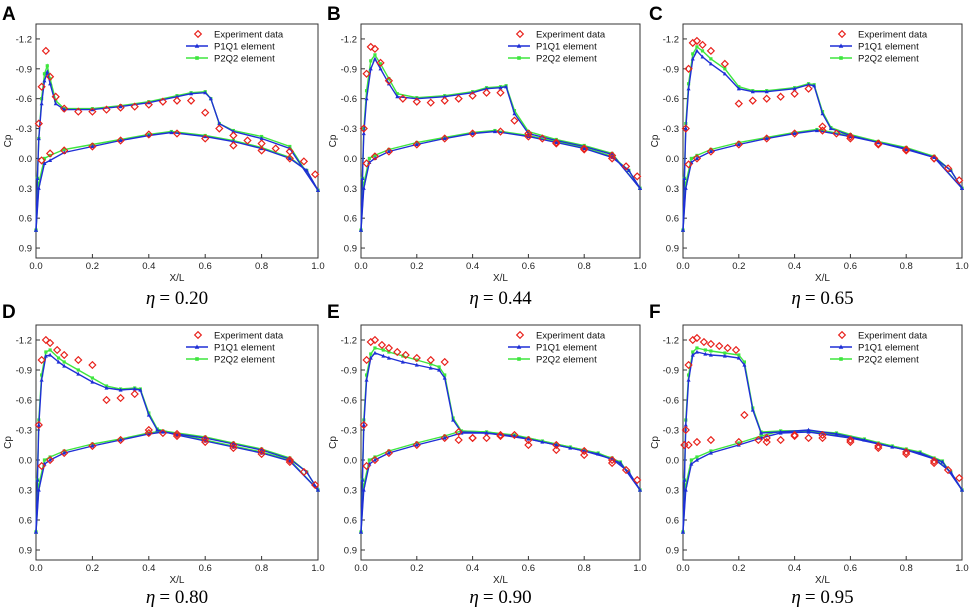  I want to click on x-tick-label: 0.4, so click(472, 568).